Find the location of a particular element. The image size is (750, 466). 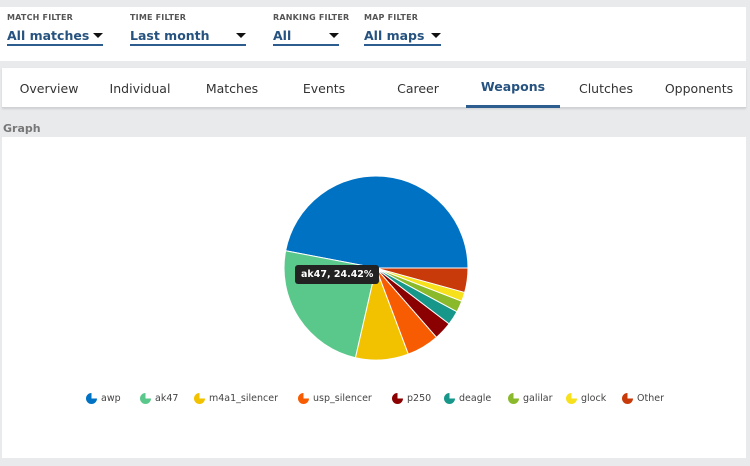

tab-career: Career is located at coordinates (418, 88).